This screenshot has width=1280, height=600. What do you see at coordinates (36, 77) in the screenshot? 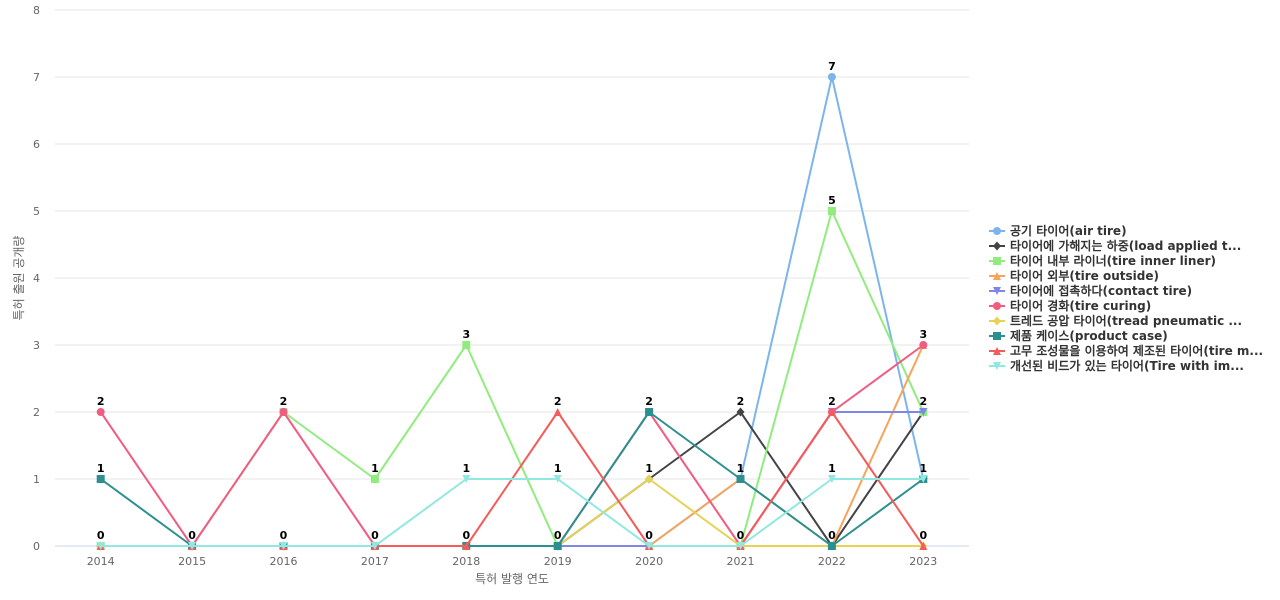
I see `y-tick-label: 7` at bounding box center [36, 77].